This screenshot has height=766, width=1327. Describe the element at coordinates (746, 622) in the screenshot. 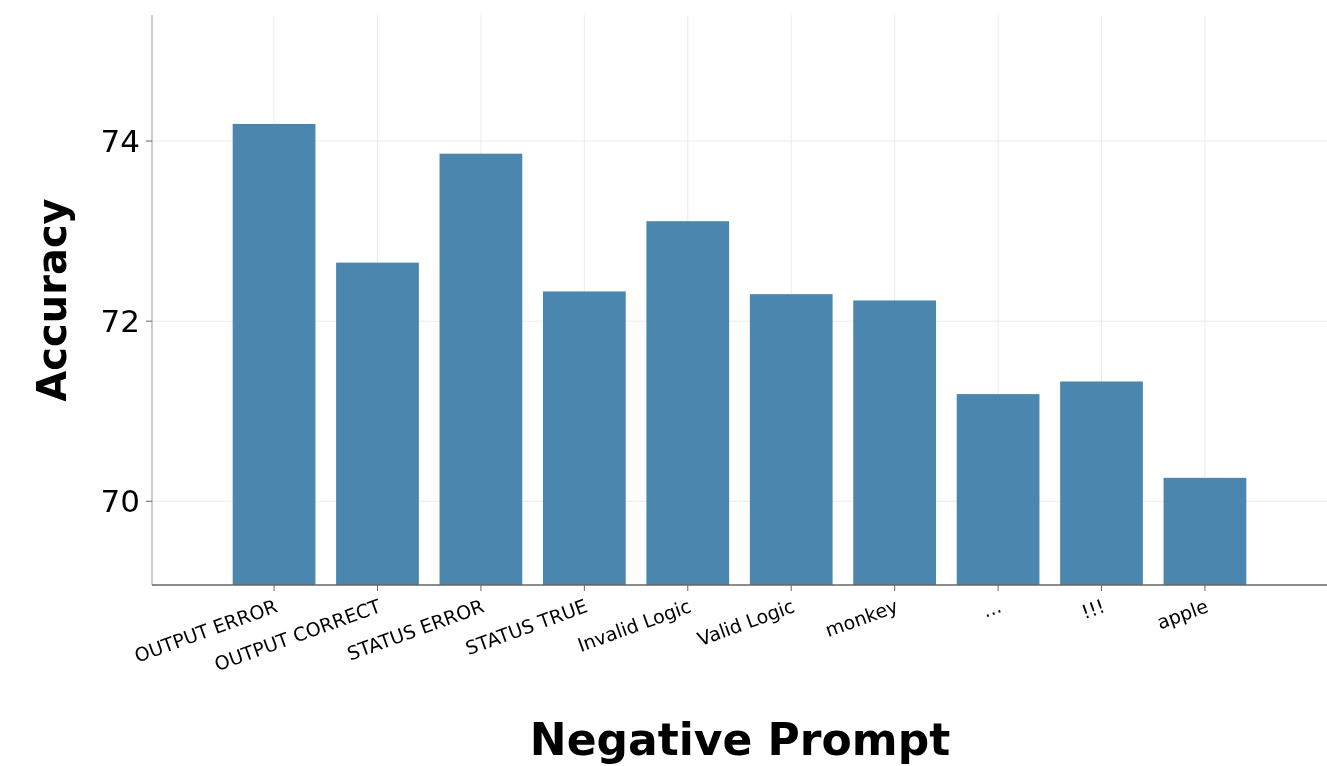

I see `x-tick-label: Valid Logic` at that location.